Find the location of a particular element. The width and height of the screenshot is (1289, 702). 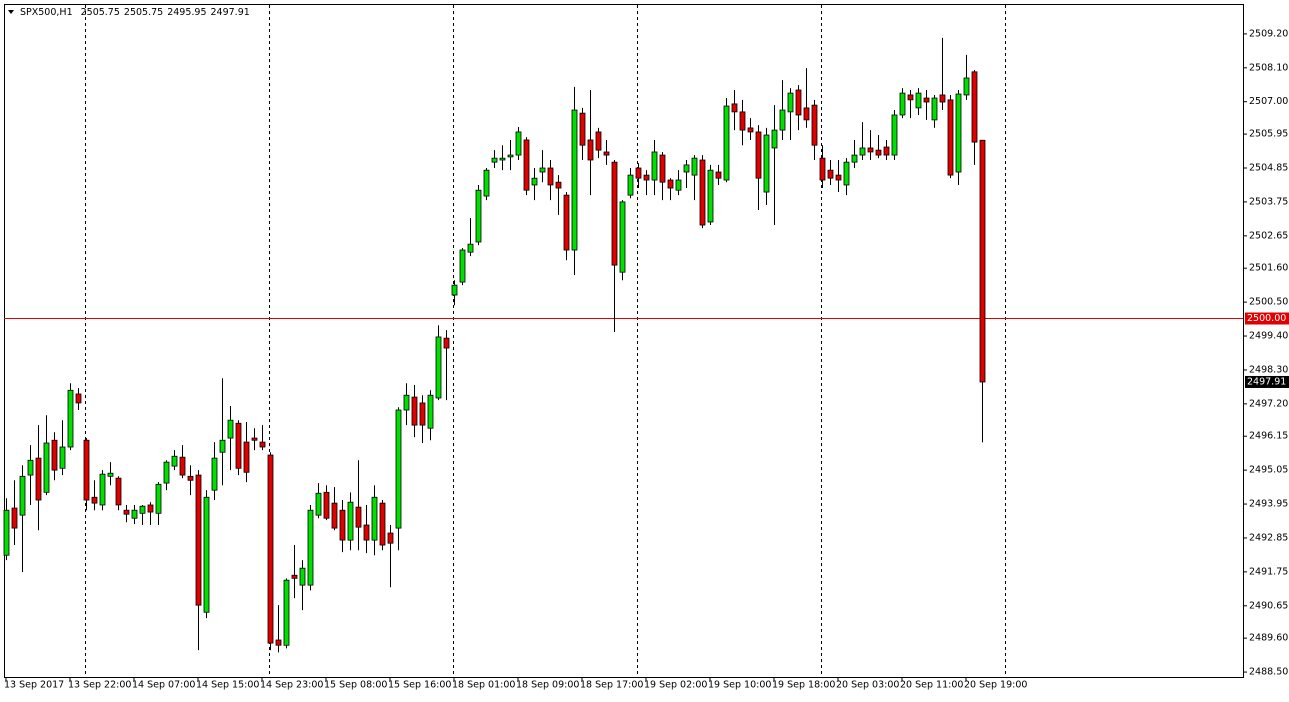

chart-header: SPX500,H1 2505.75 2505.75 2495.95 2497.91 is located at coordinates (135, 12).